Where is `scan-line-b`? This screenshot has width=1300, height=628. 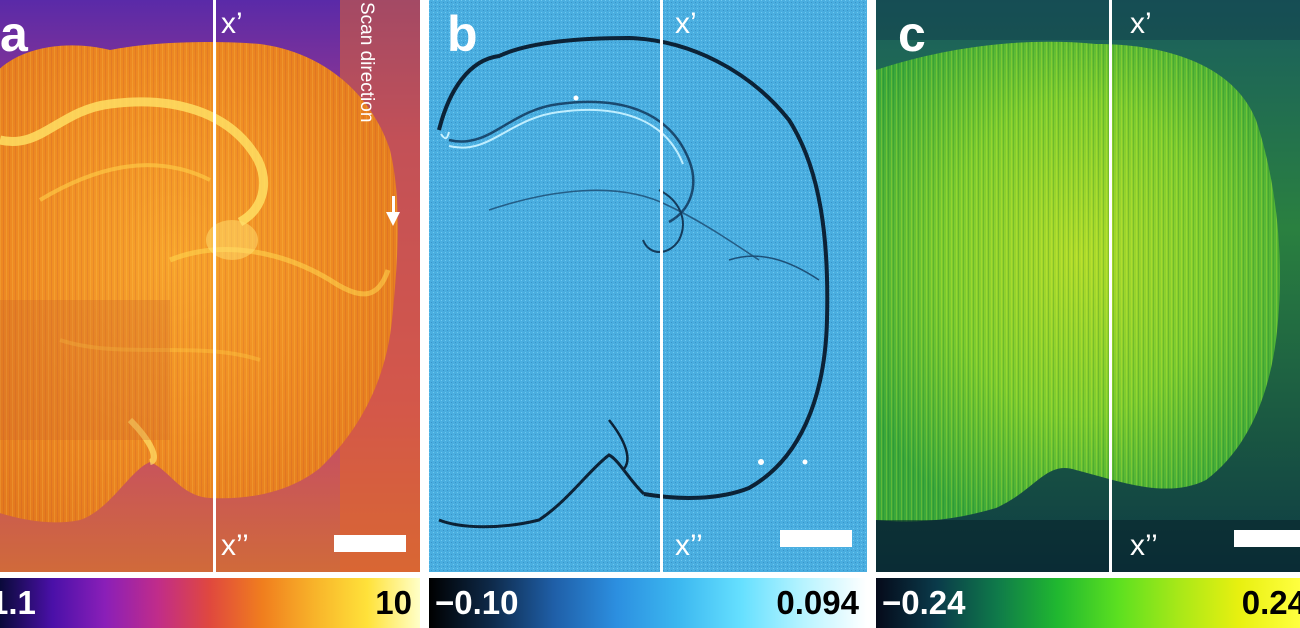 scan-line-b is located at coordinates (661, 286).